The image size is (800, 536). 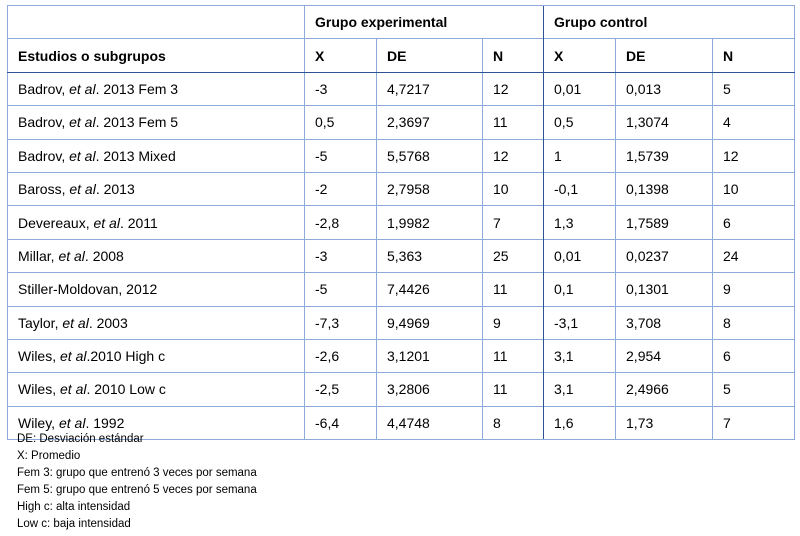 What do you see at coordinates (754, 222) in the screenshot?
I see `ctl-n-cell: 6` at bounding box center [754, 222].